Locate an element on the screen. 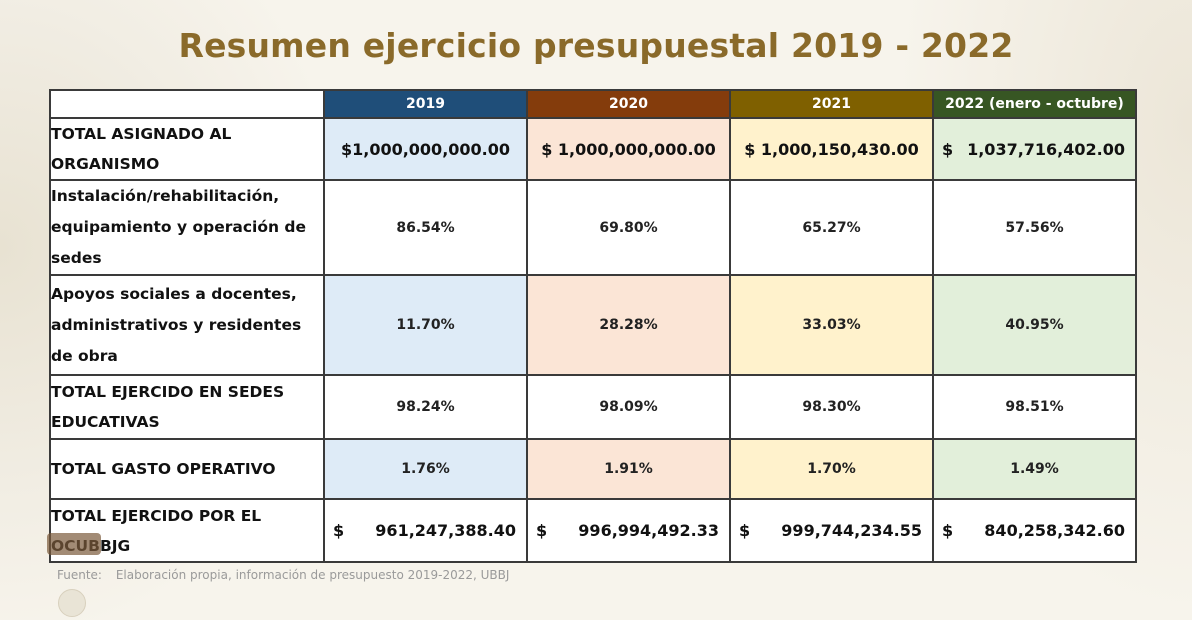  row-label-total-ejercido-sedes: TOTAL EJERCIDO EN SEDES EDUCATIVAS is located at coordinates (187, 407).